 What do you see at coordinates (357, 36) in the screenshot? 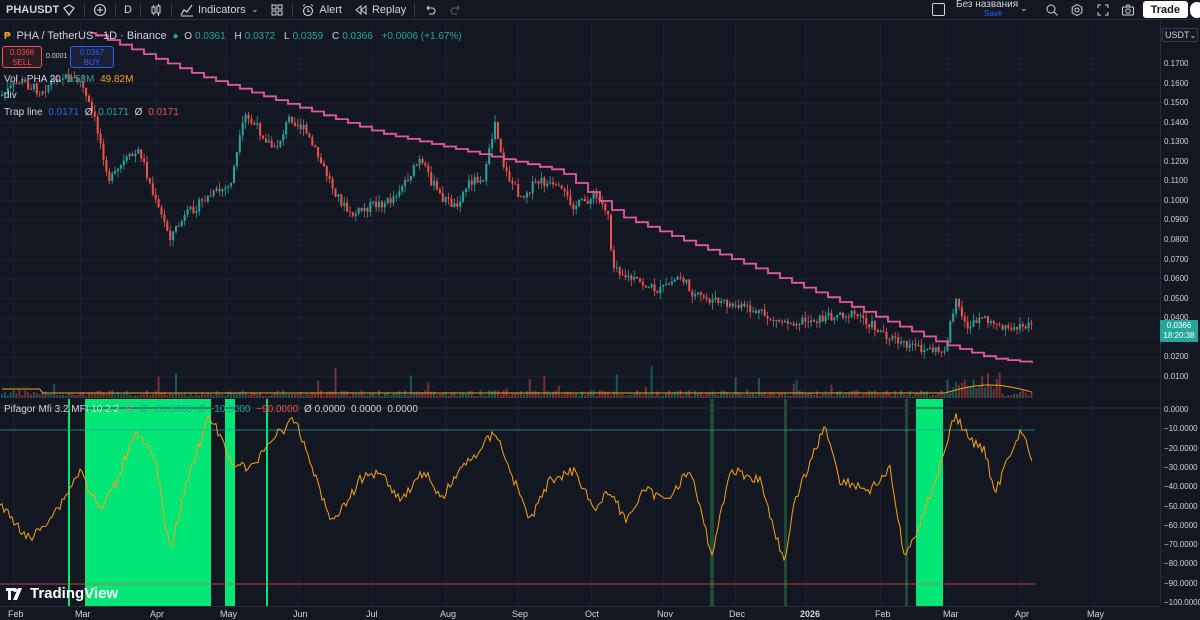
I see `close-value: 0.0366` at bounding box center [357, 36].